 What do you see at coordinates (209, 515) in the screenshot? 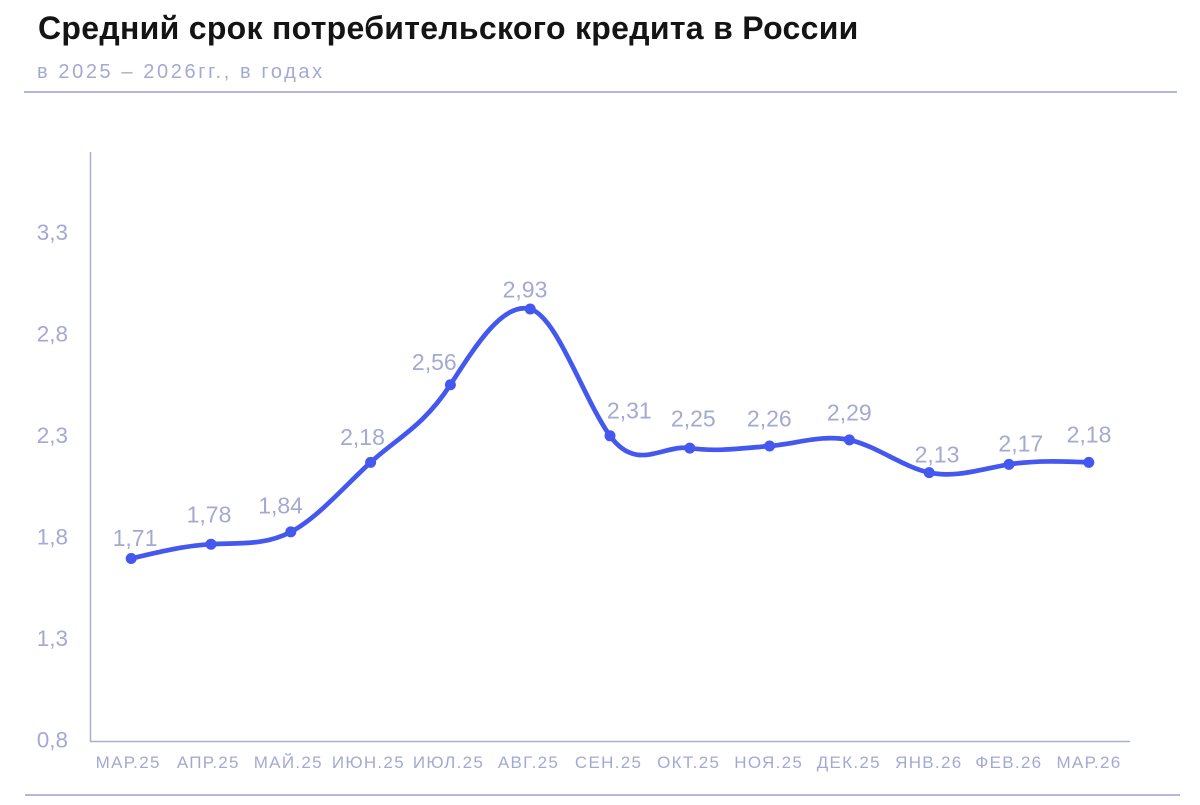
I see `svg-text: 1,78` at bounding box center [209, 515].